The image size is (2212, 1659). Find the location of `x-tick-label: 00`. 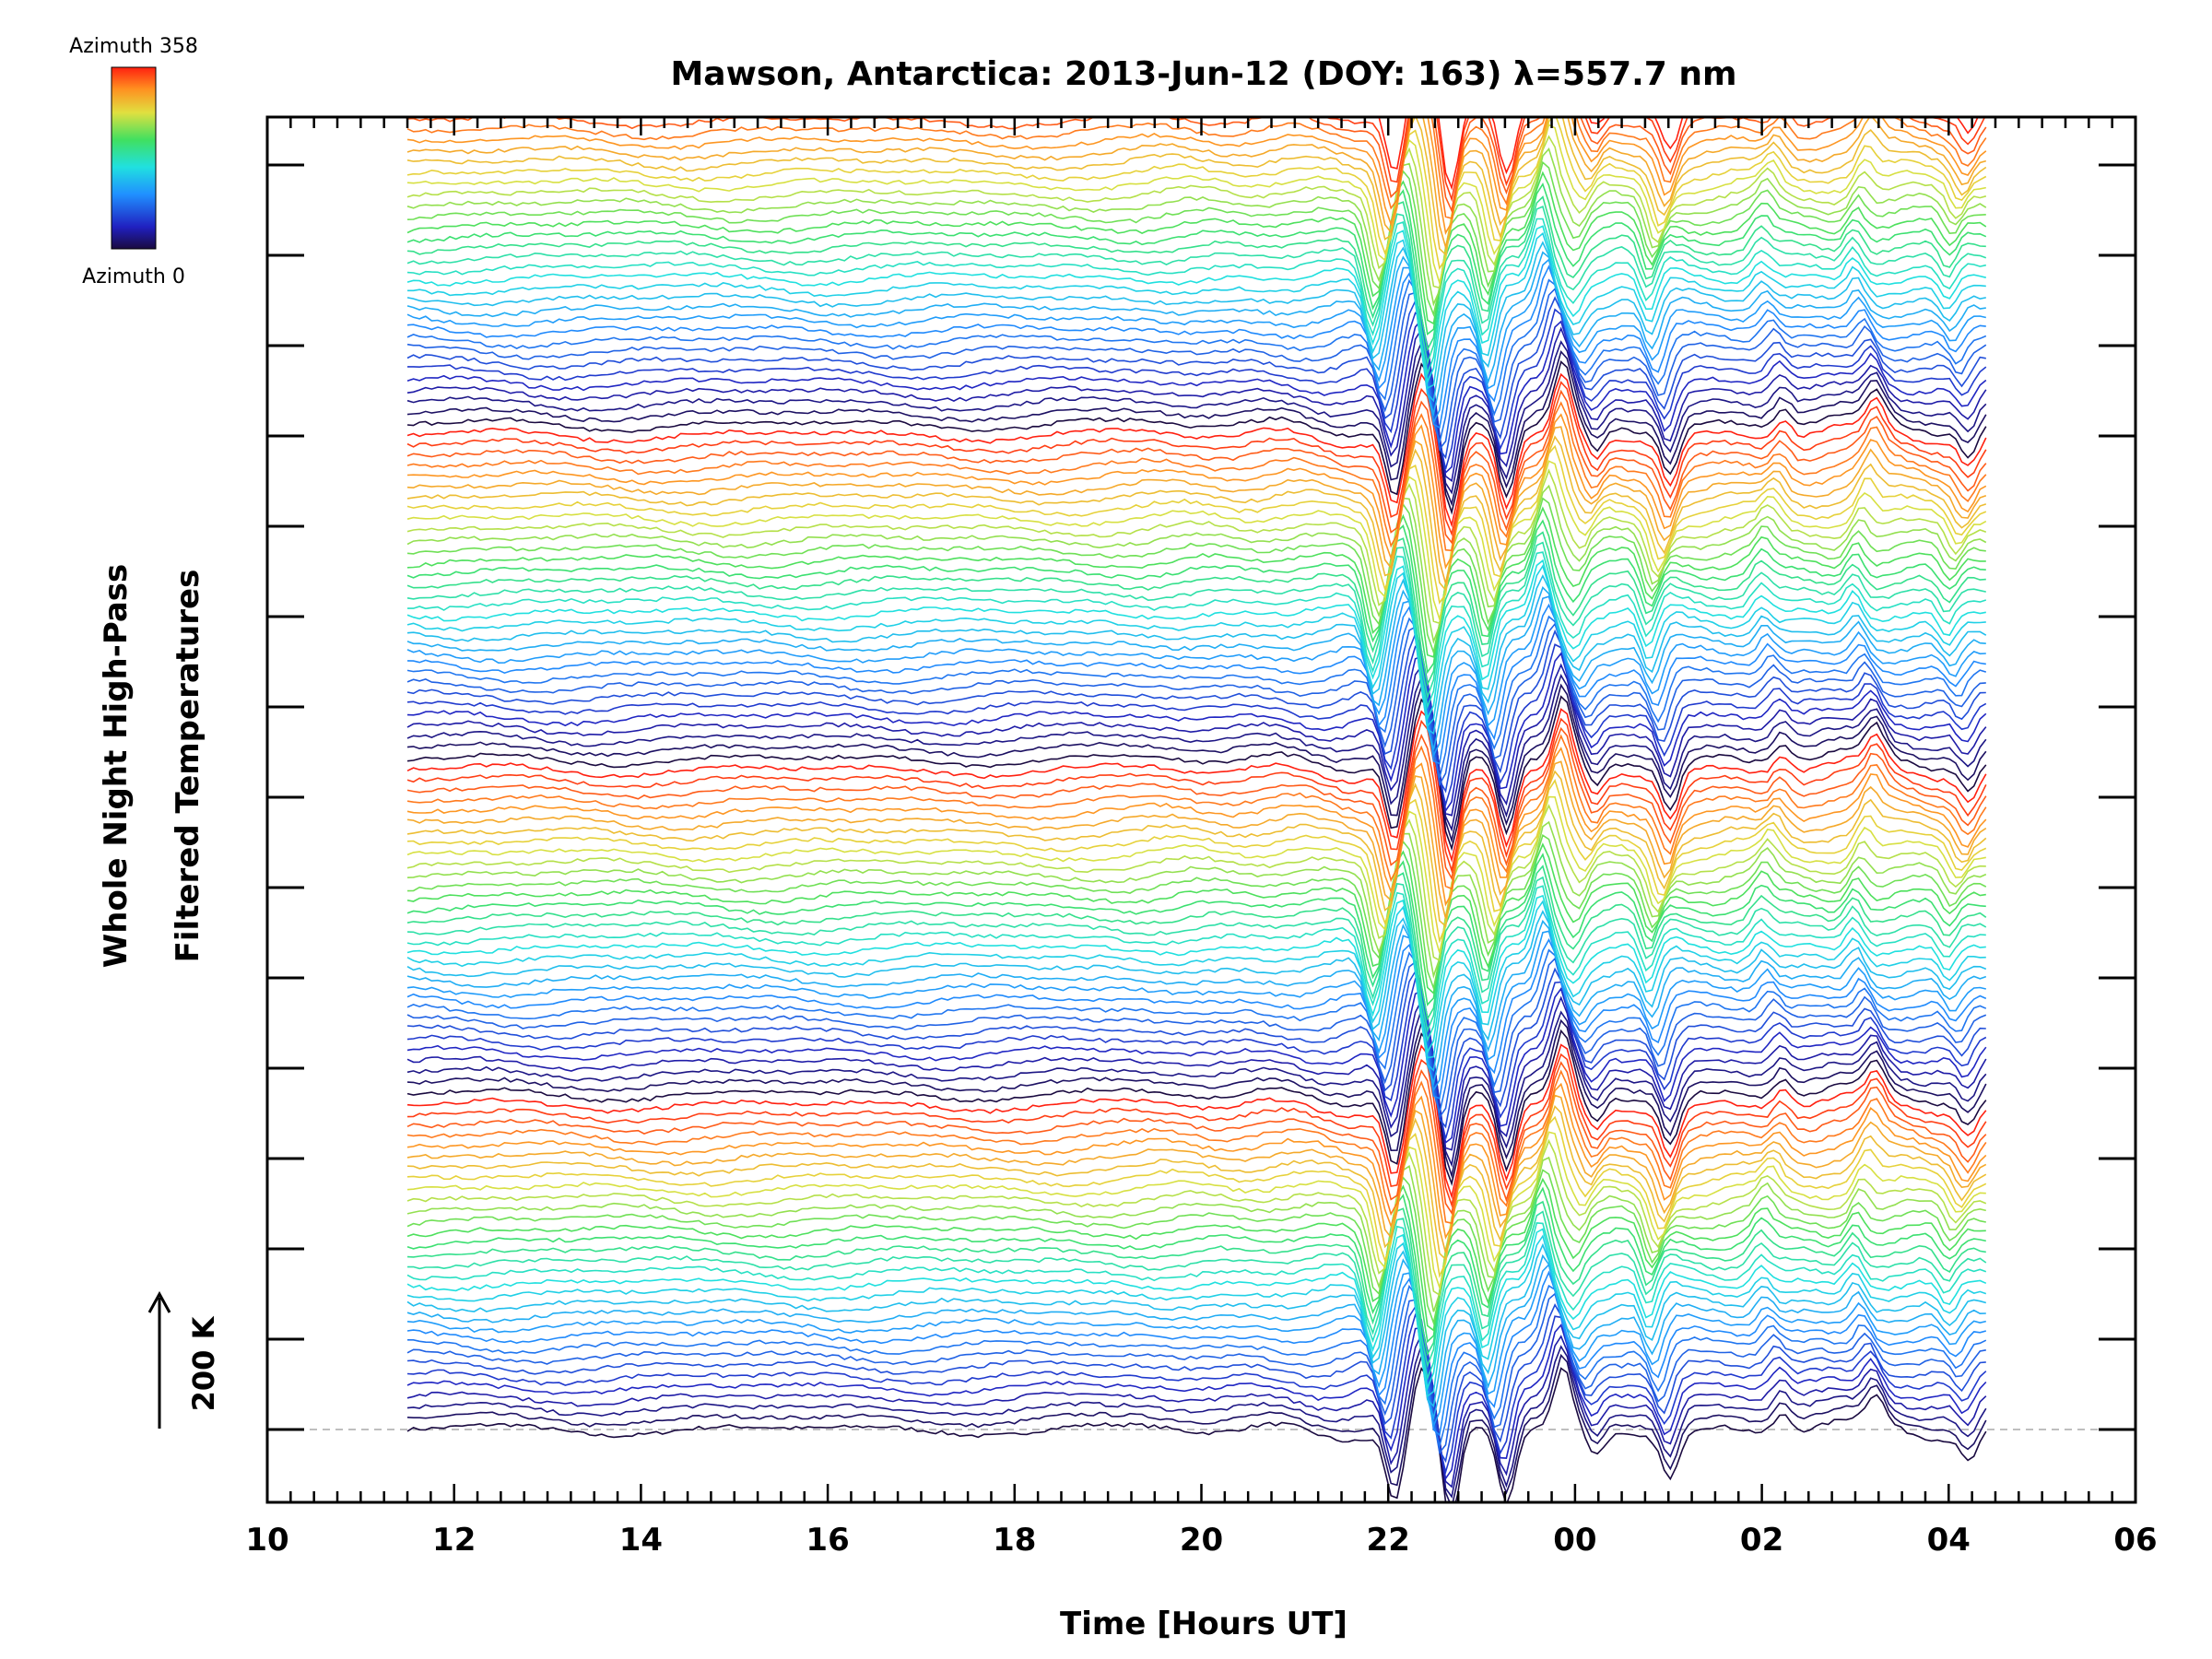

x-tick-label: 00 is located at coordinates (1574, 1540).